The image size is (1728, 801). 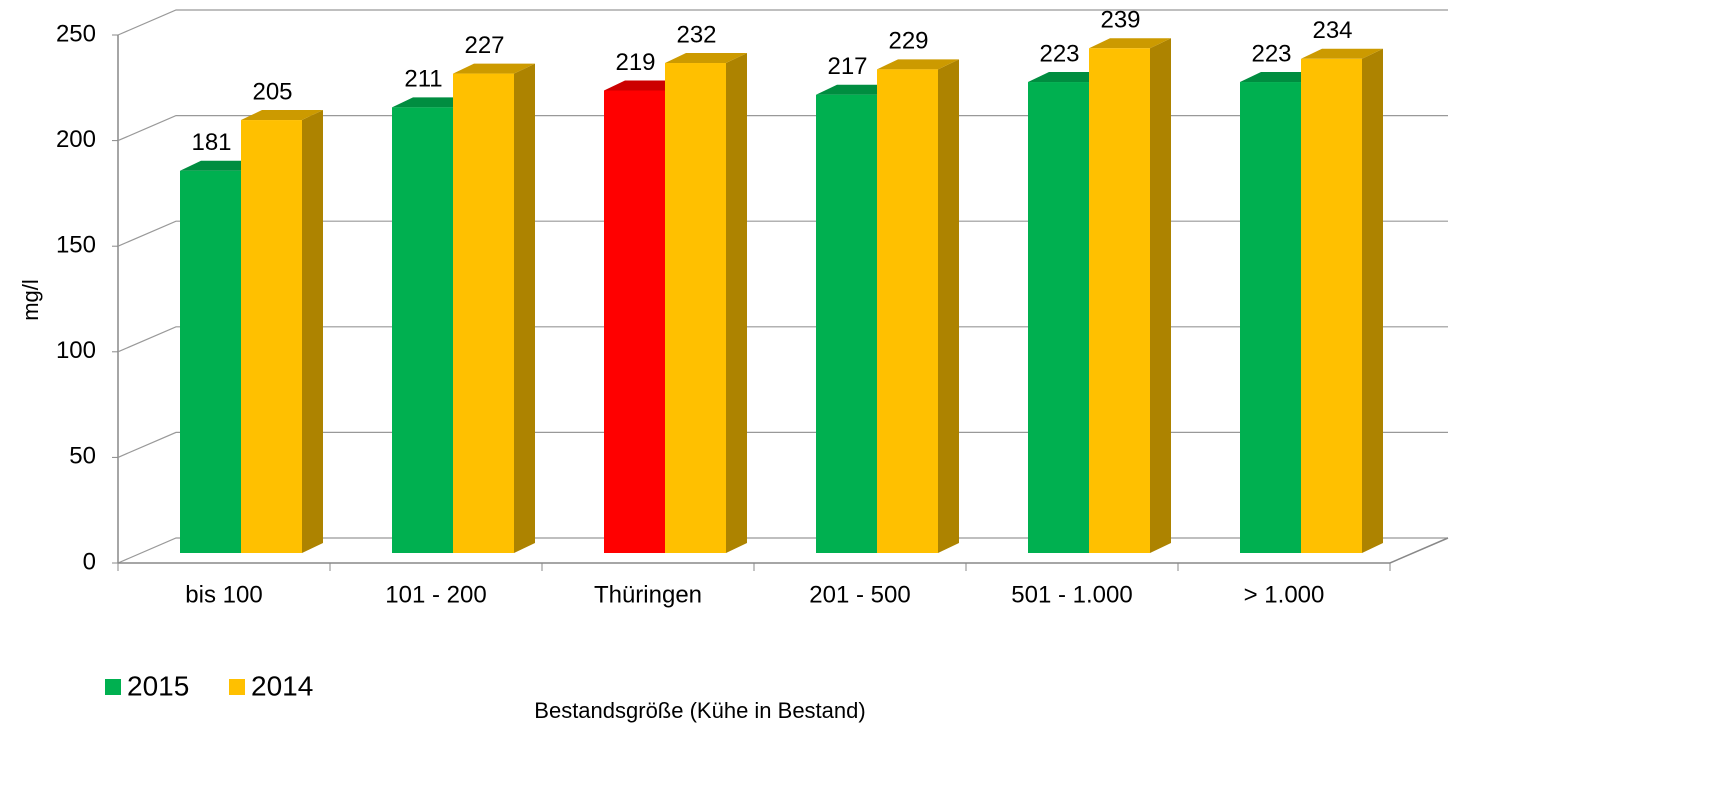 What do you see at coordinates (76, 33) in the screenshot?
I see `y-tick-label: 250` at bounding box center [76, 33].